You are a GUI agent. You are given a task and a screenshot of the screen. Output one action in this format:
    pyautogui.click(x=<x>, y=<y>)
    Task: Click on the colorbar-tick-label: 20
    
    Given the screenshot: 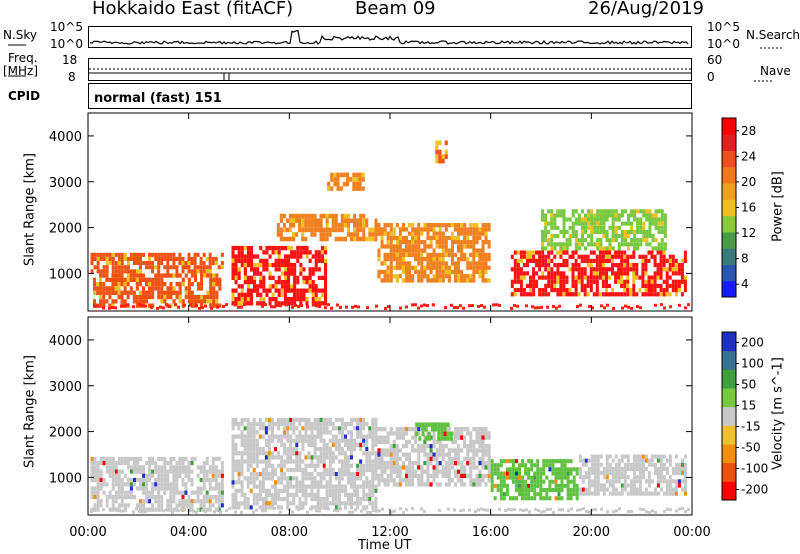 What is the action you would take?
    pyautogui.click(x=748, y=182)
    